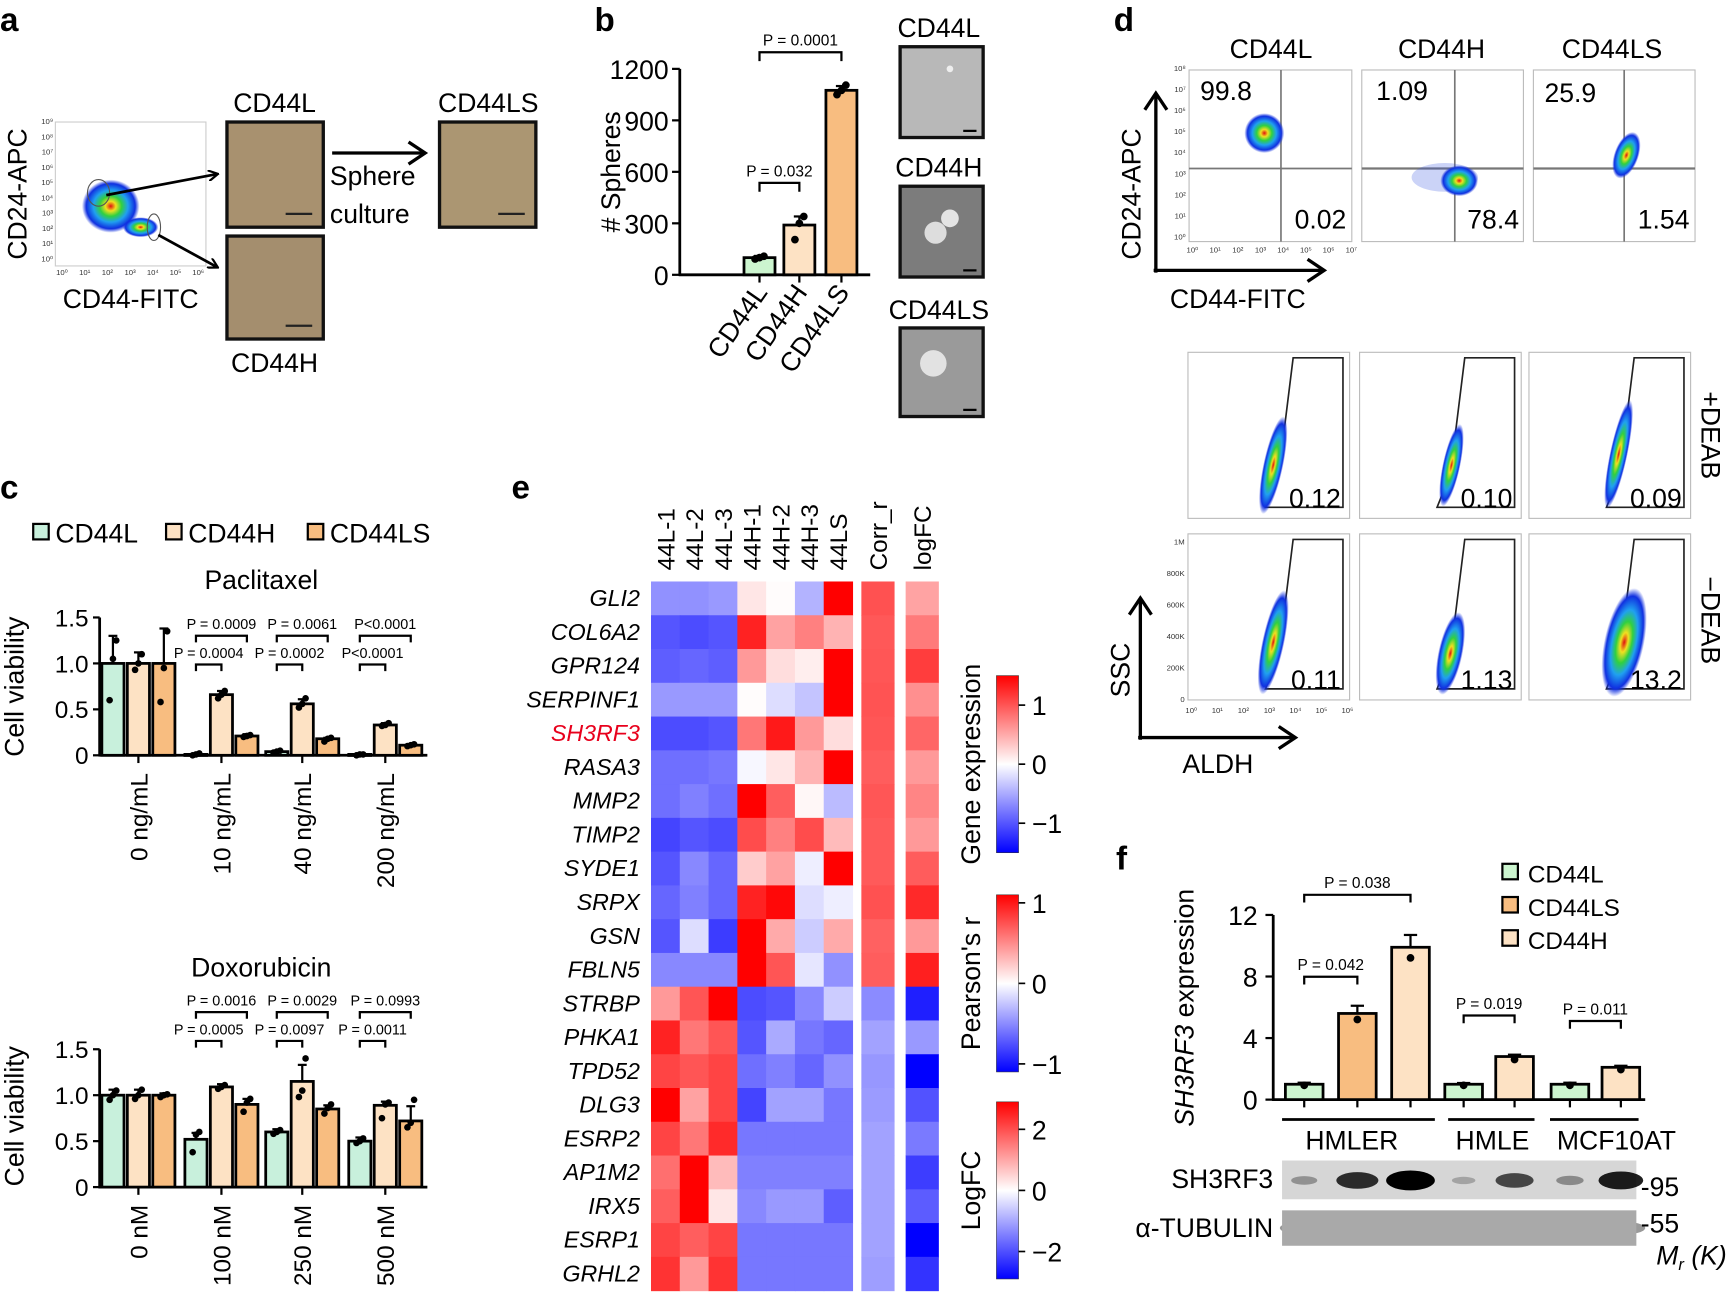  I want to click on d-y-tick: 10⁴, so click(1180, 152).